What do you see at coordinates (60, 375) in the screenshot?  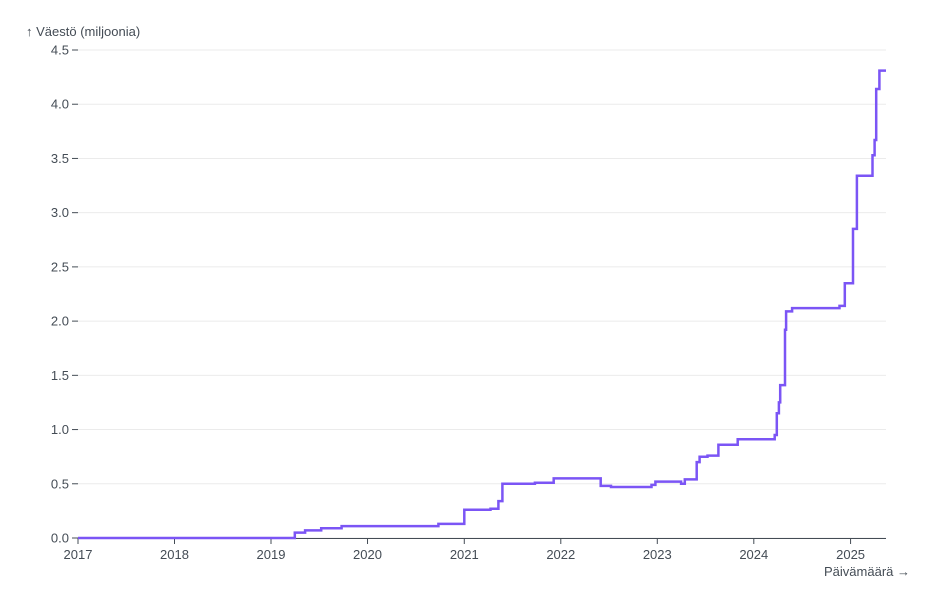 I see `y-tick-label: 1.5` at bounding box center [60, 375].